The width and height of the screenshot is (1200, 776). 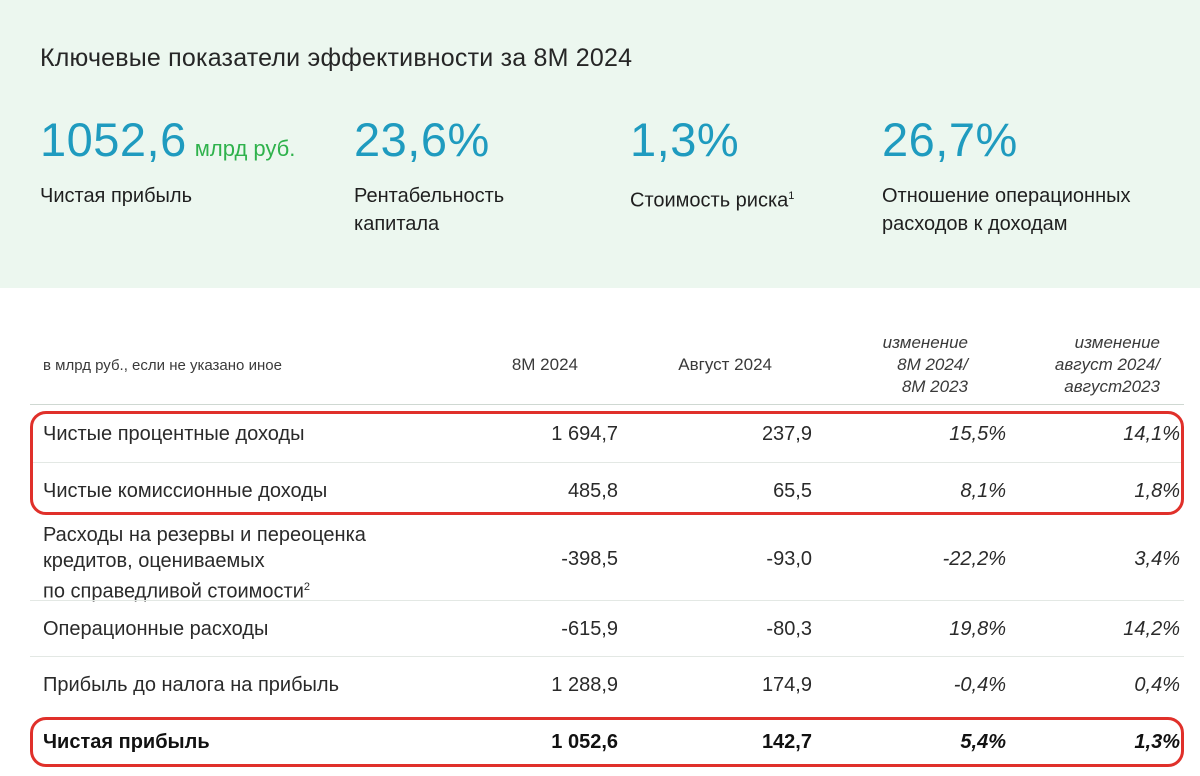 I want to click on footnote-mark: 2, so click(x=306, y=587).